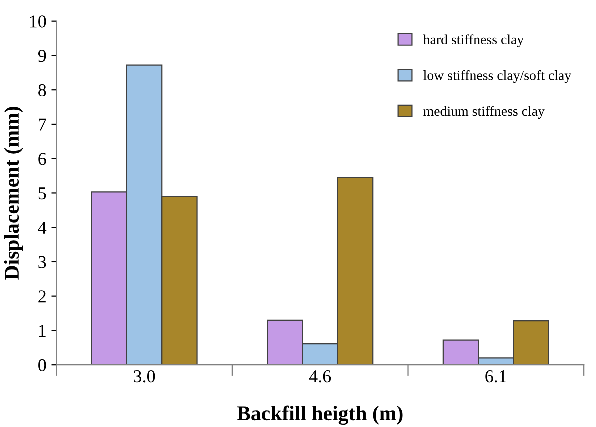 This screenshot has height=427, width=596. Describe the element at coordinates (38, 22) in the screenshot. I see `y-tick-label: 10` at that location.